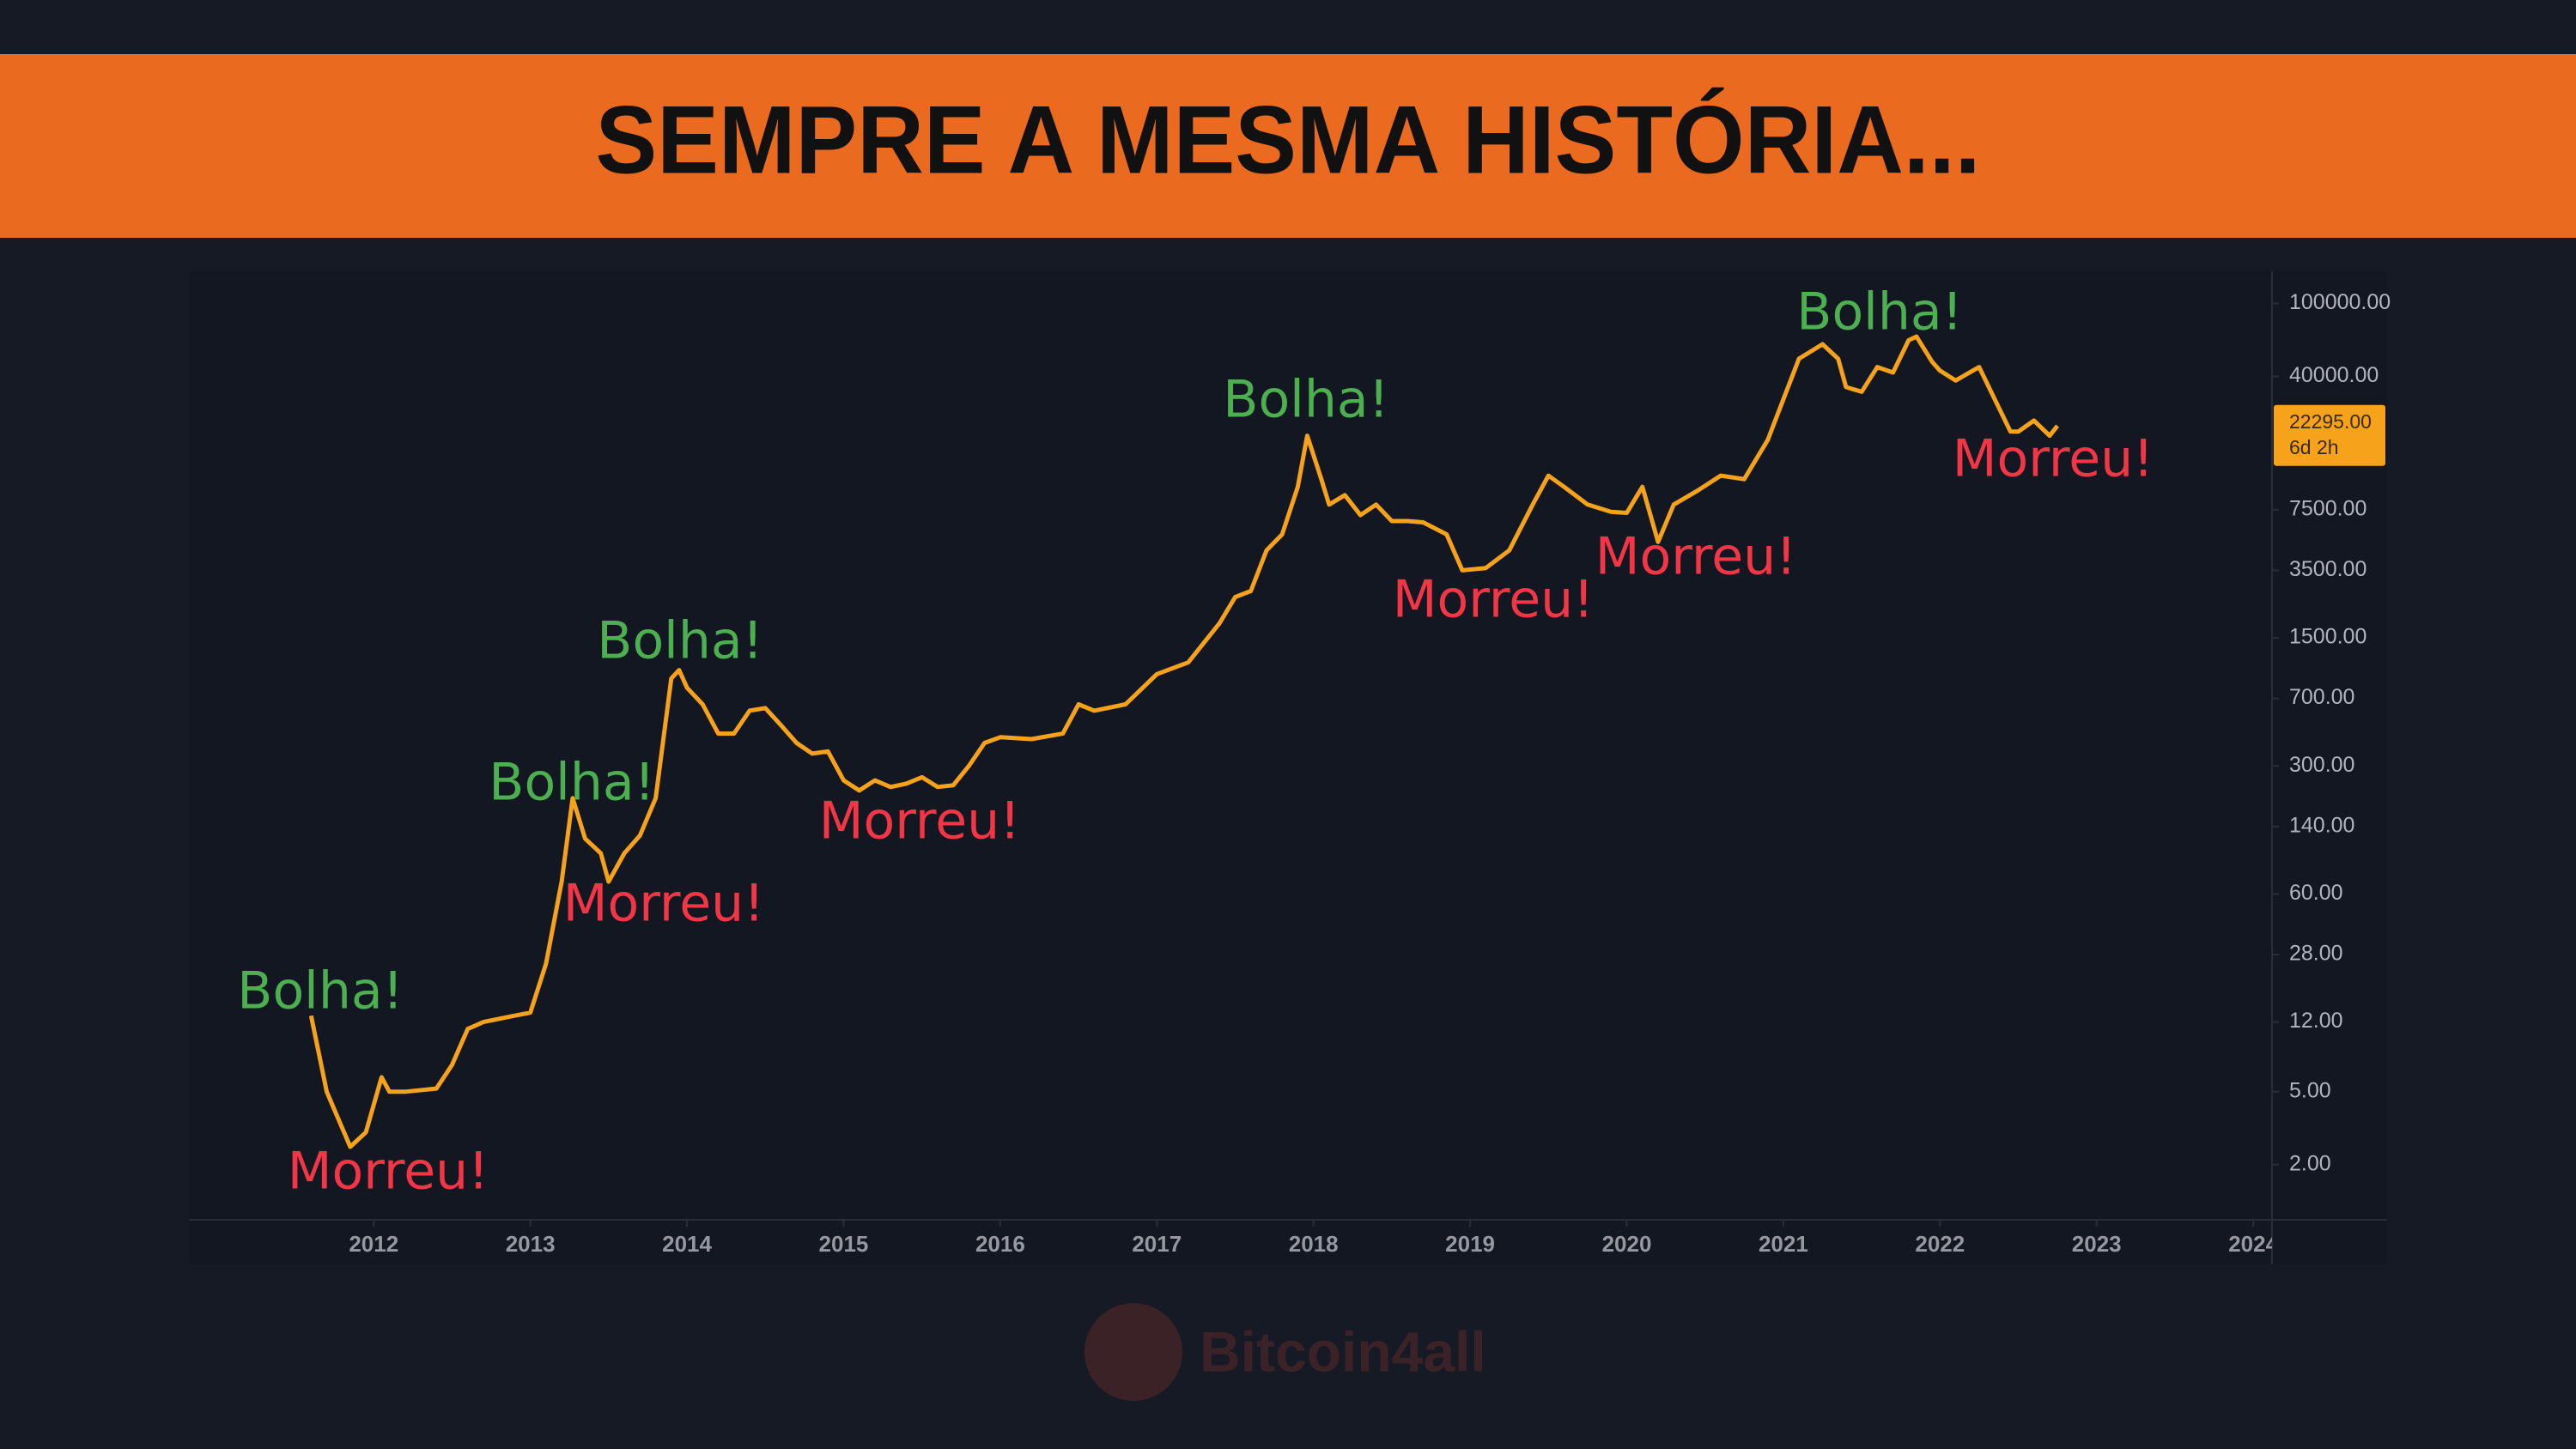 The image size is (2576, 1449). I want to click on x-tick-label: 2023, so click(2097, 1244).